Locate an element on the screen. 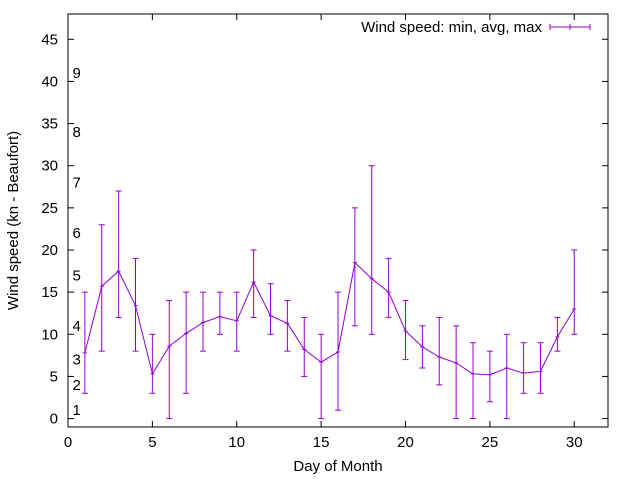 This screenshot has height=480, width=640. legend-label: Wind speed: min, avg, max is located at coordinates (451, 27).